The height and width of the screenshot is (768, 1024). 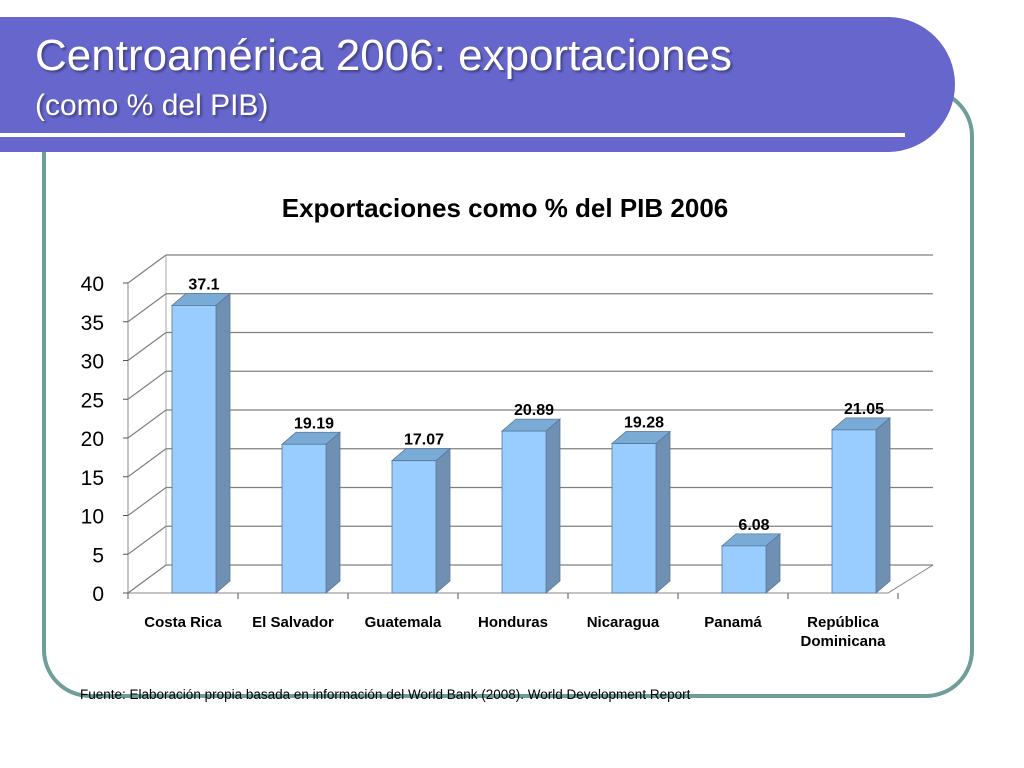 I want to click on x-tick-label: Dominicana, so click(x=843, y=641).